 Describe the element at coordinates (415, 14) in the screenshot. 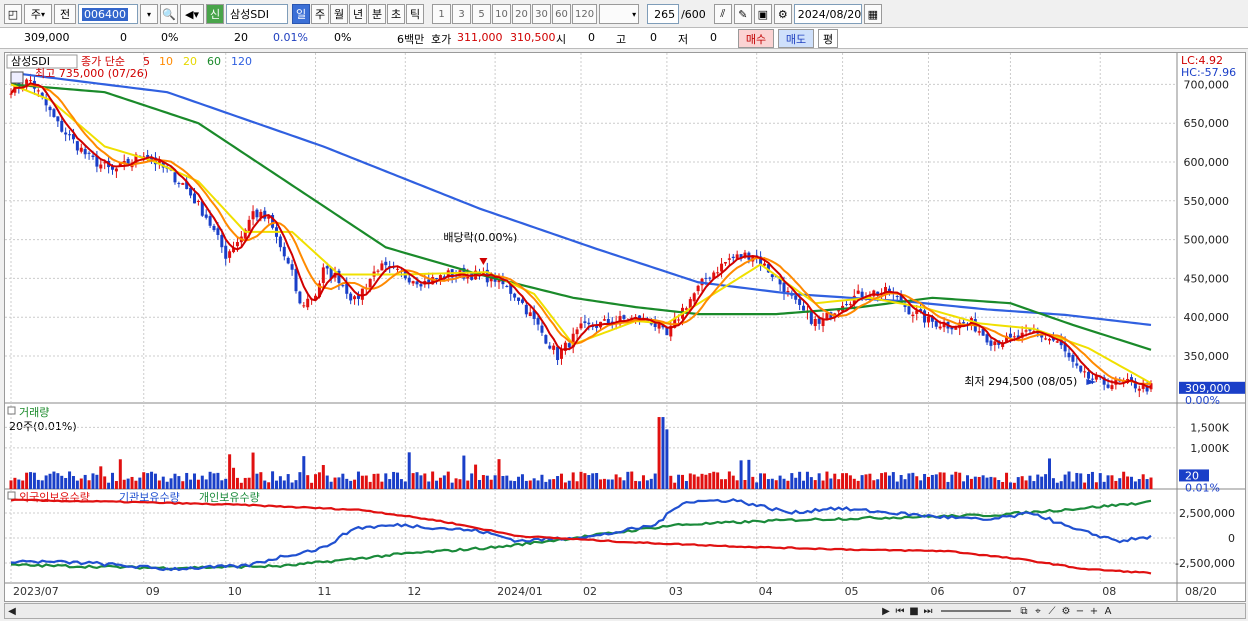

I see `period-tab-6: 틱` at that location.